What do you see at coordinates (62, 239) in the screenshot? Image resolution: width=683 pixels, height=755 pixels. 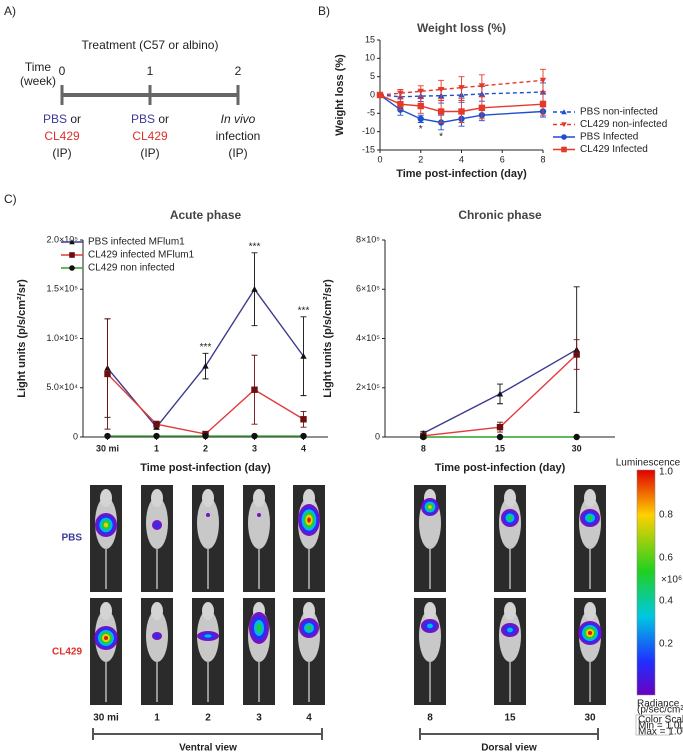 I see `y-tick-label: 2.0×10⁵` at bounding box center [62, 239].